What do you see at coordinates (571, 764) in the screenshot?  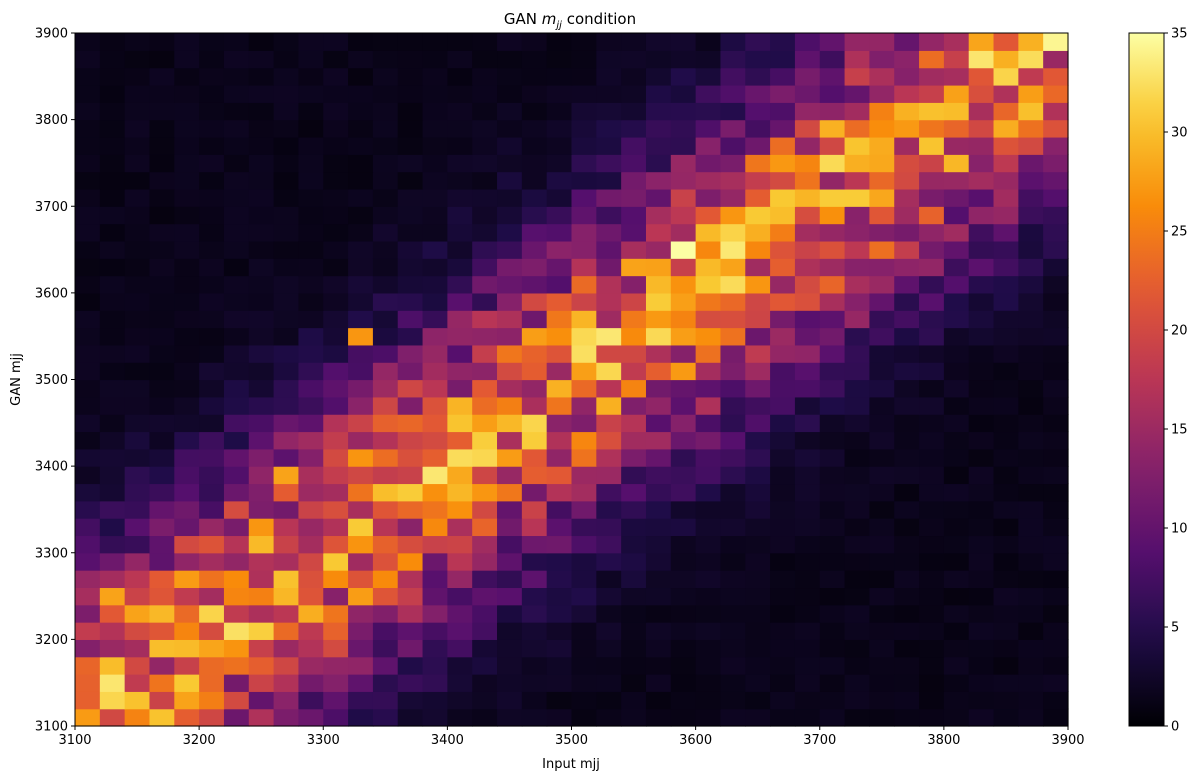 I see `x-axis-label: Input mjj` at bounding box center [571, 764].